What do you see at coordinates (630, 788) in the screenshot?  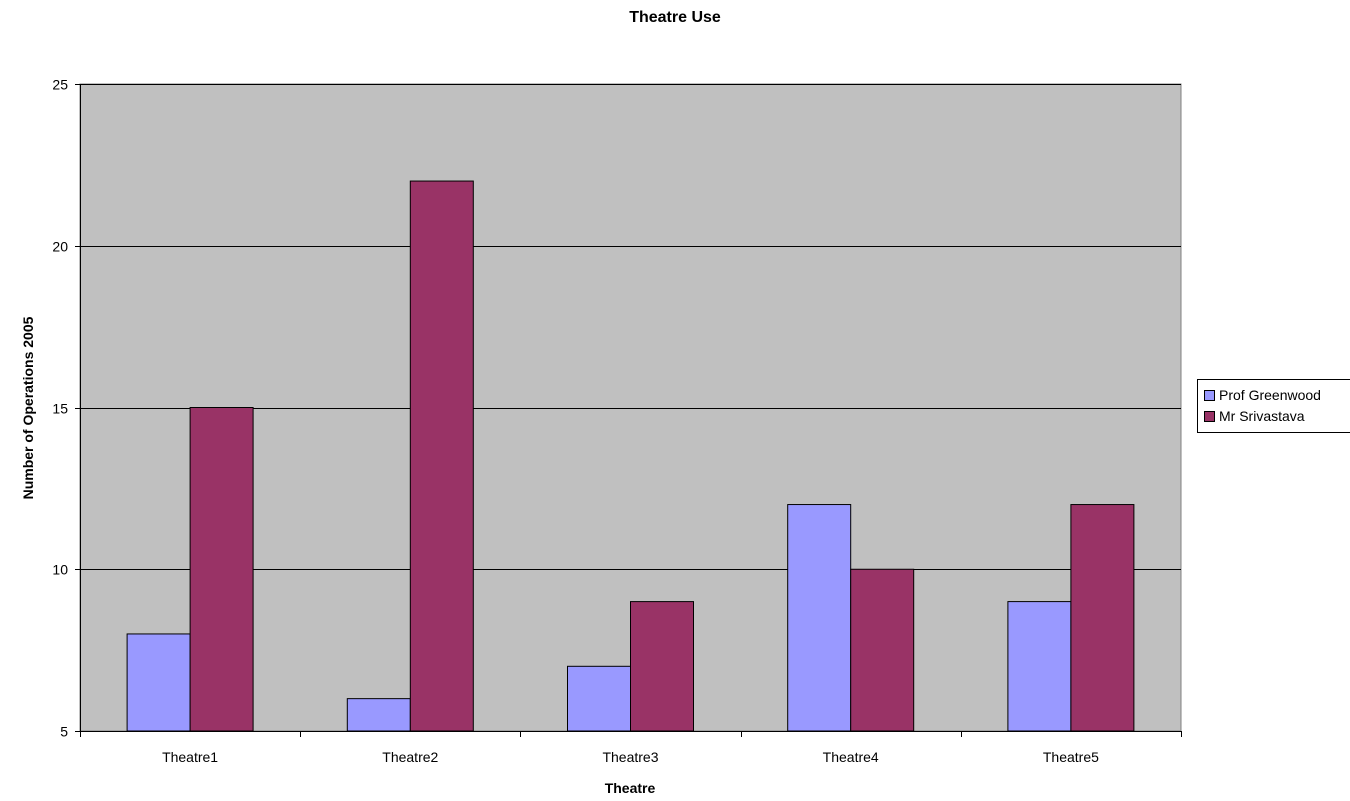 I see `x-axis-title: Theatre` at bounding box center [630, 788].